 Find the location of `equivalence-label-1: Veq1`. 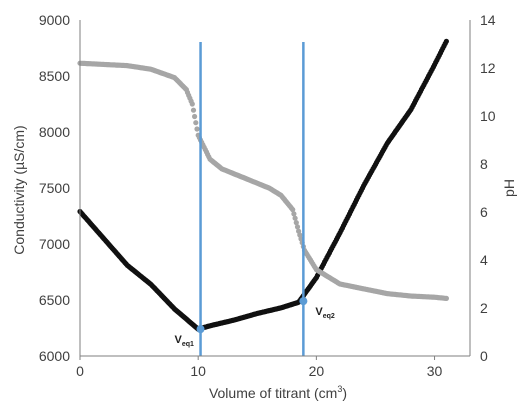

equivalence-label-1: Veq1 is located at coordinates (185, 341).